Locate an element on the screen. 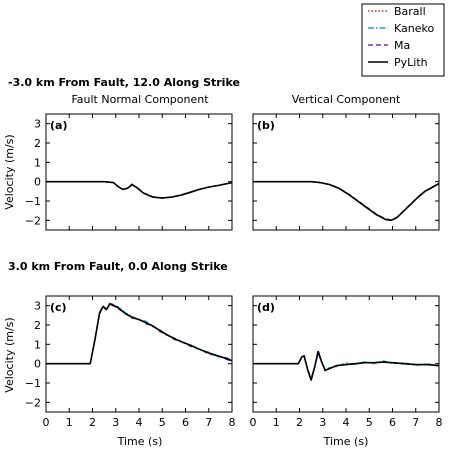 Image resolution: width=450 pixels, height=450 pixels. ylabel-bottom: Velocity (m/s) is located at coordinates (9, 354).